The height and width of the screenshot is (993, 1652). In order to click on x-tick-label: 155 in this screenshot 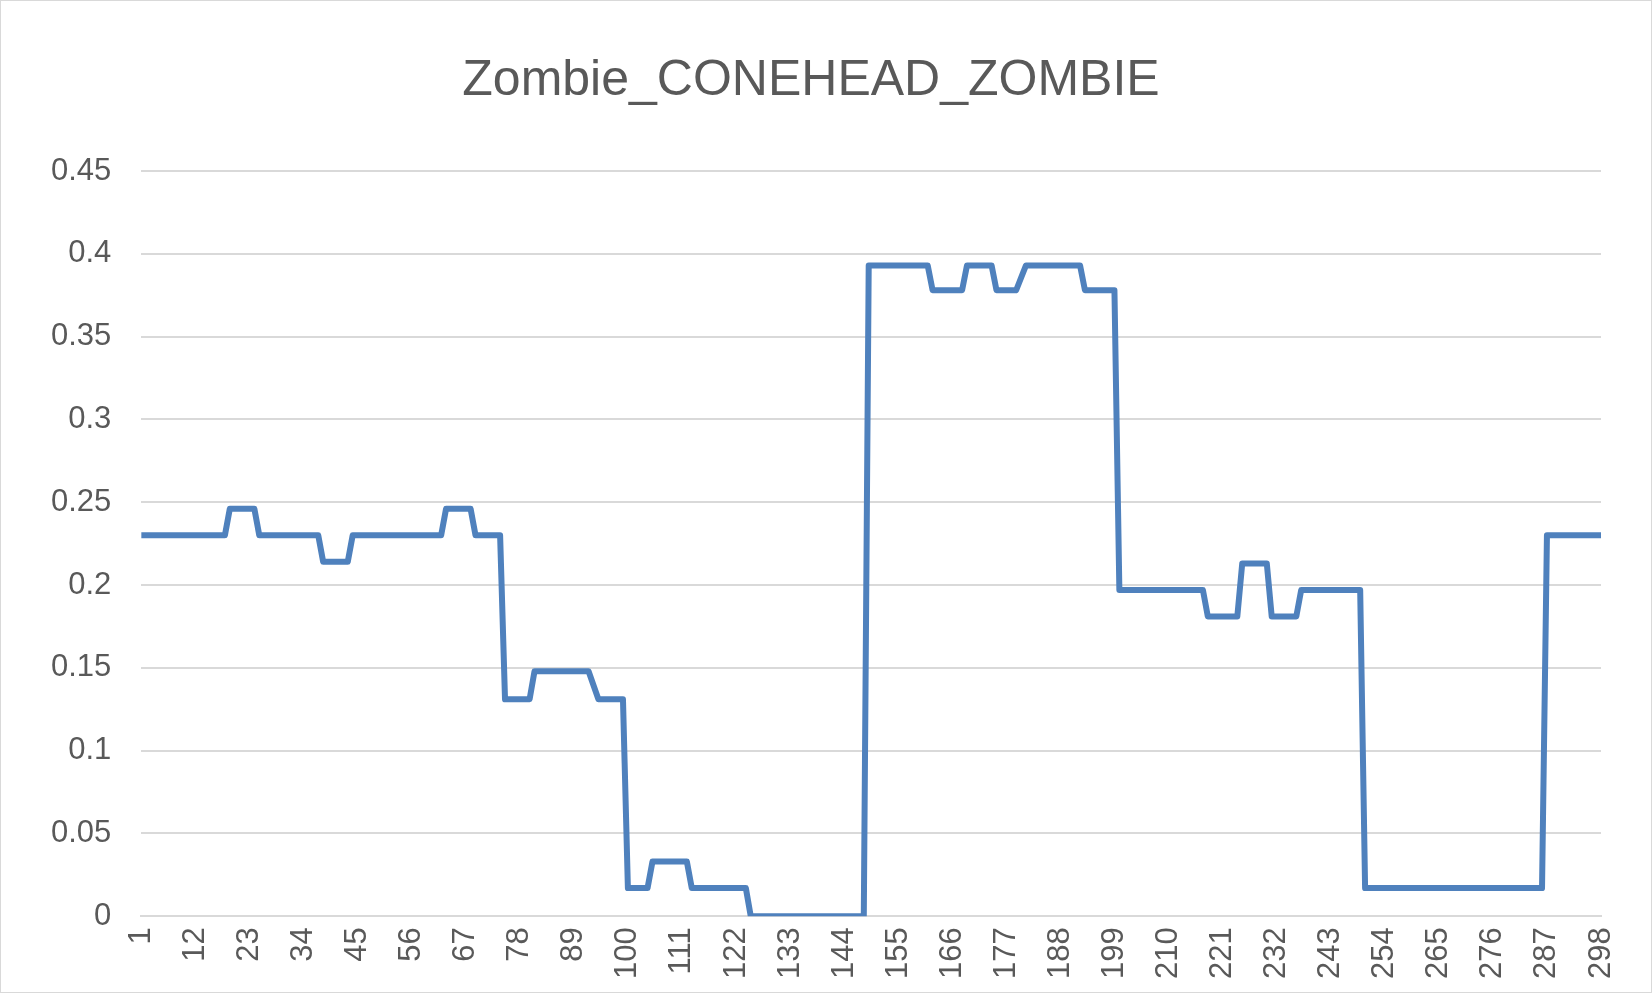, I will do `click(896, 953)`.